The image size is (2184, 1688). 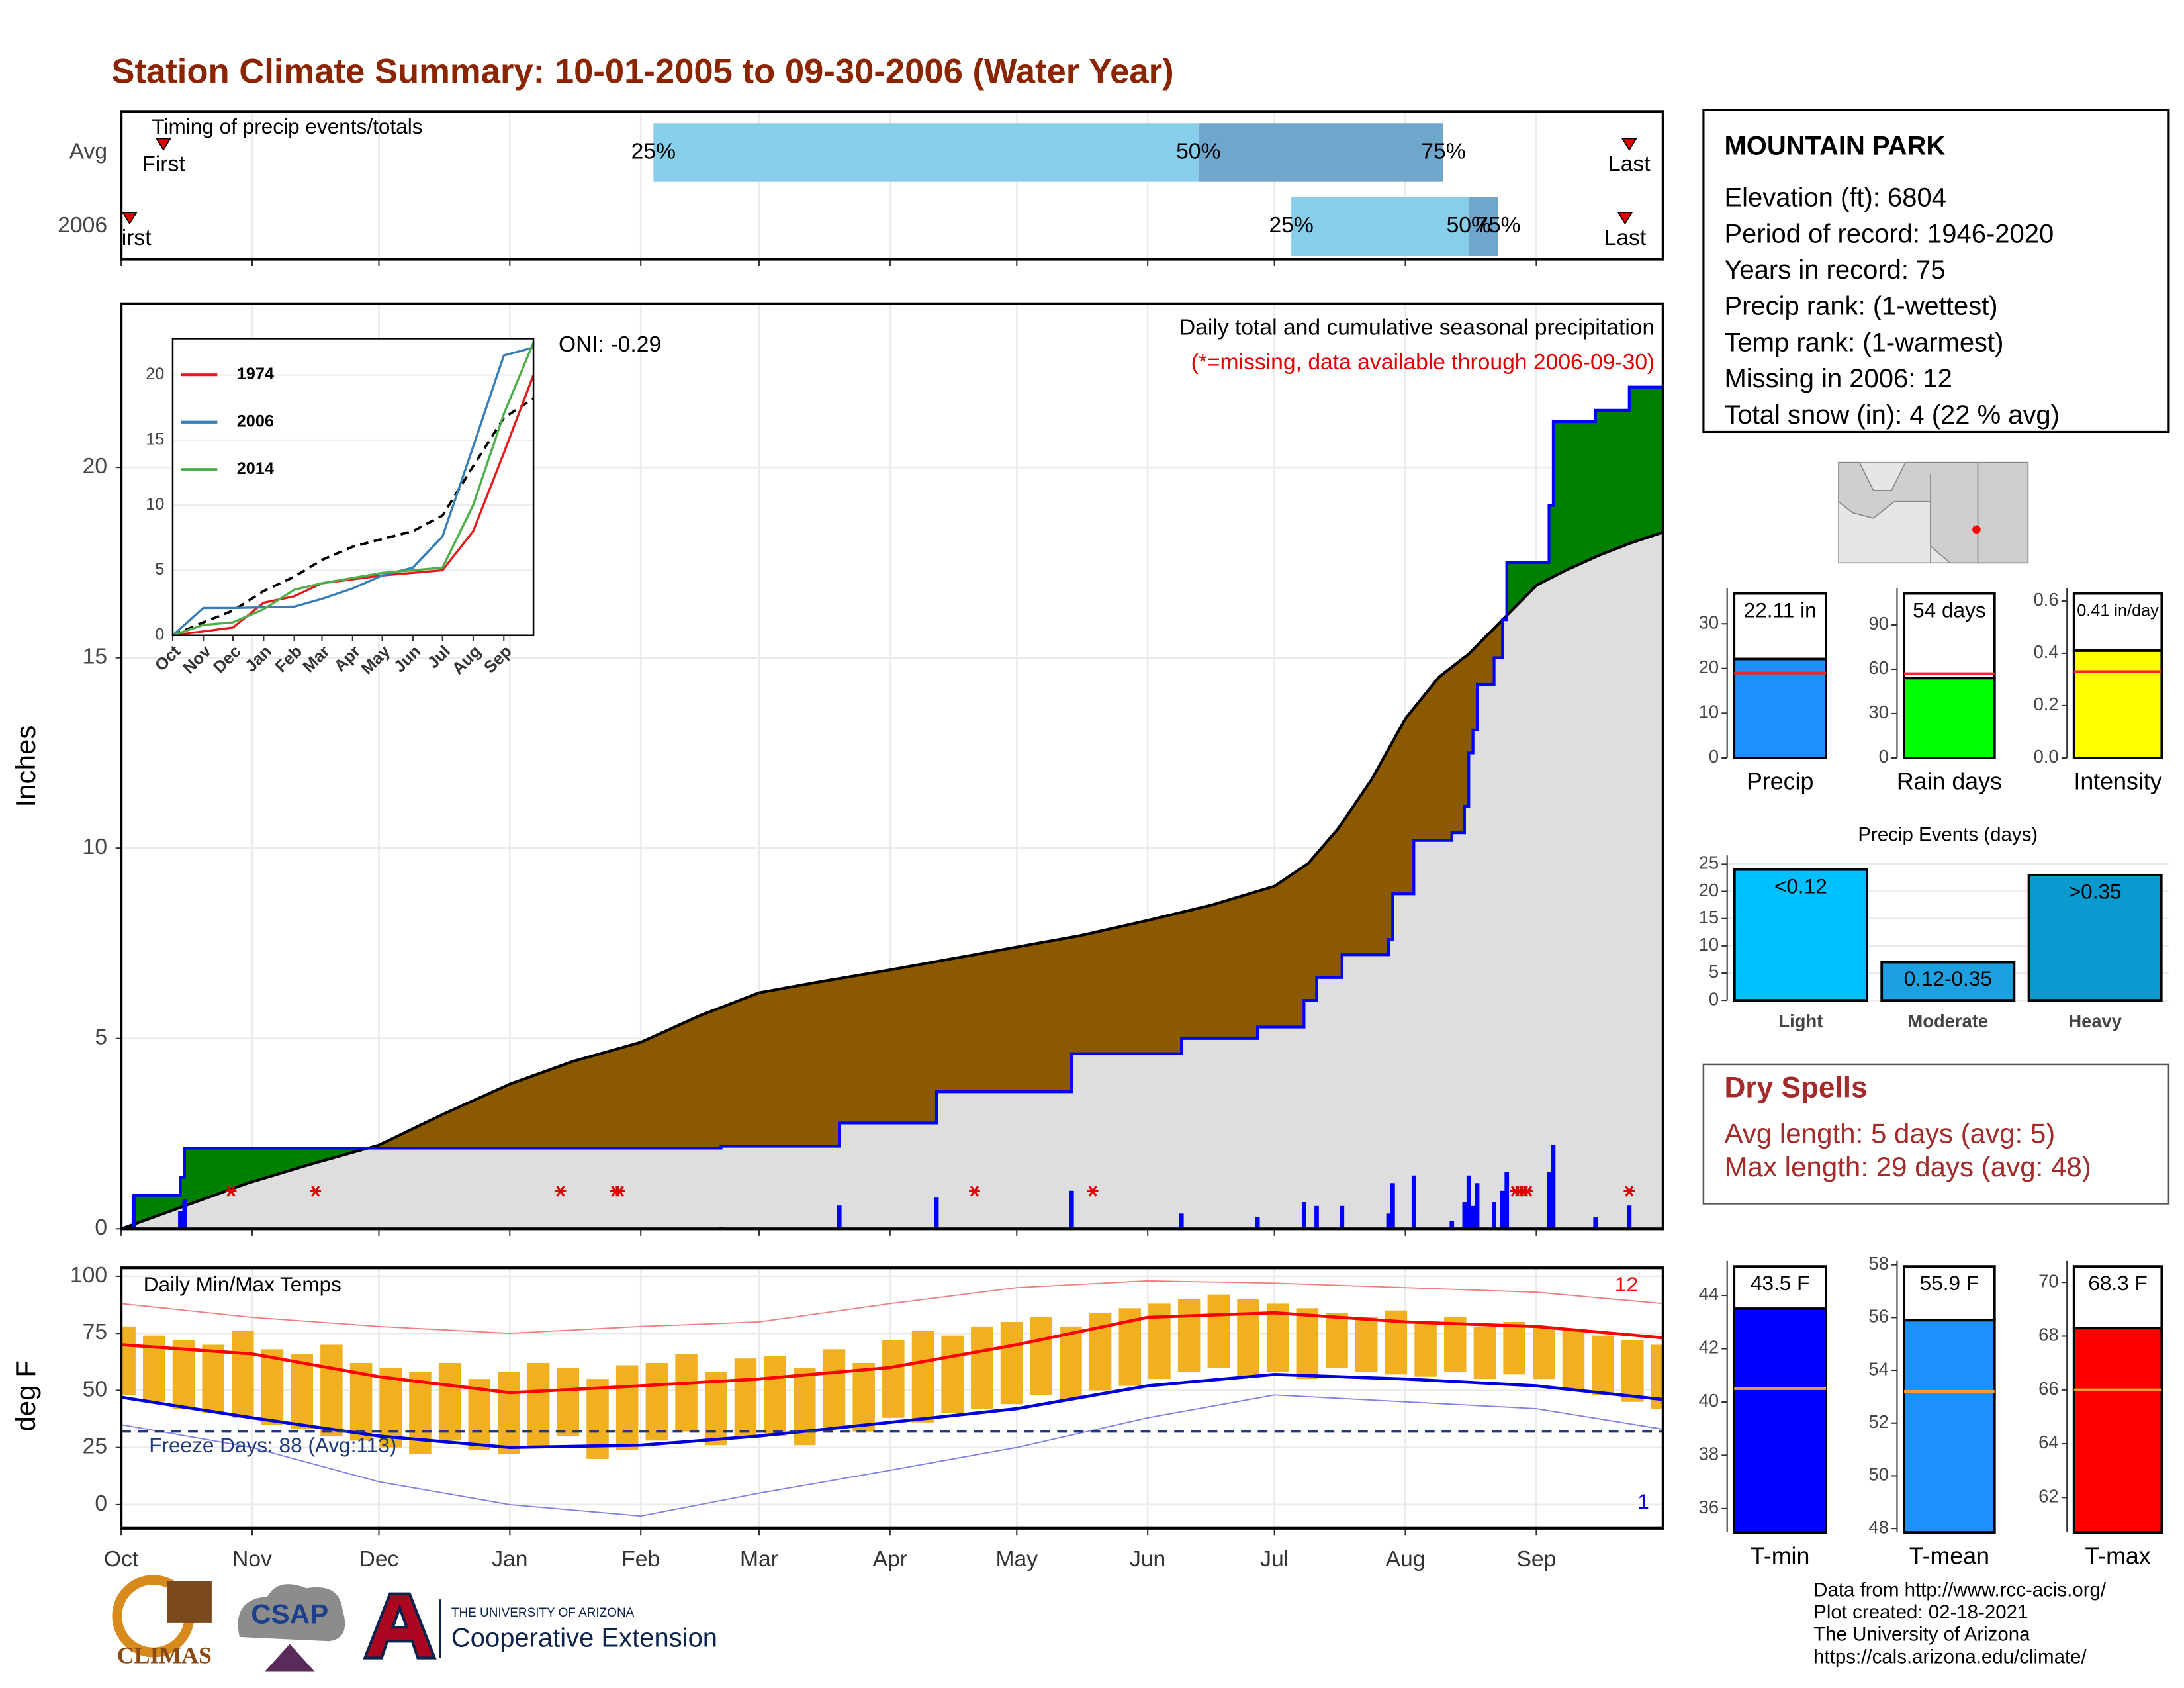 I want to click on series-line, so click(x=353, y=491).